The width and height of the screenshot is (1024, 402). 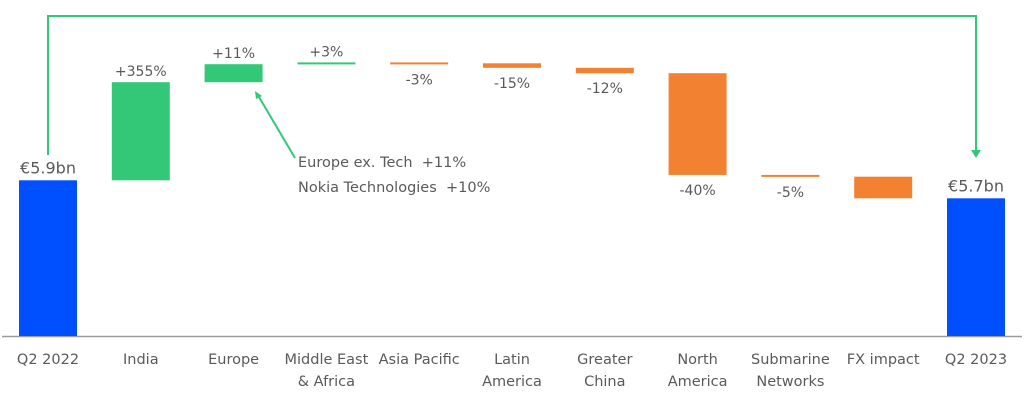 I want to click on data-label-2: +11%, so click(x=233, y=54).